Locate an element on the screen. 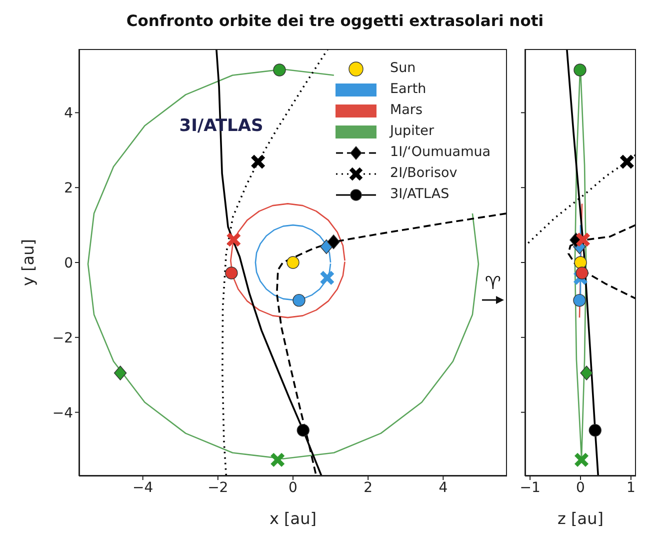 Image resolution: width=659 pixels, height=533 pixels. legend-label: Jupiter is located at coordinates (412, 131).